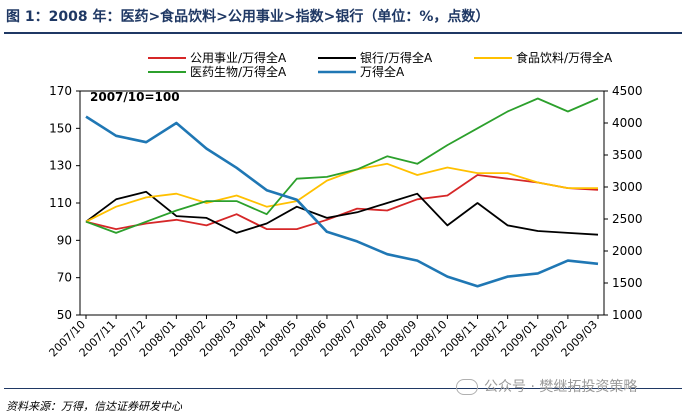 This screenshot has width=686, height=419. I want to click on left-tick-label: 170, so click(60, 91).